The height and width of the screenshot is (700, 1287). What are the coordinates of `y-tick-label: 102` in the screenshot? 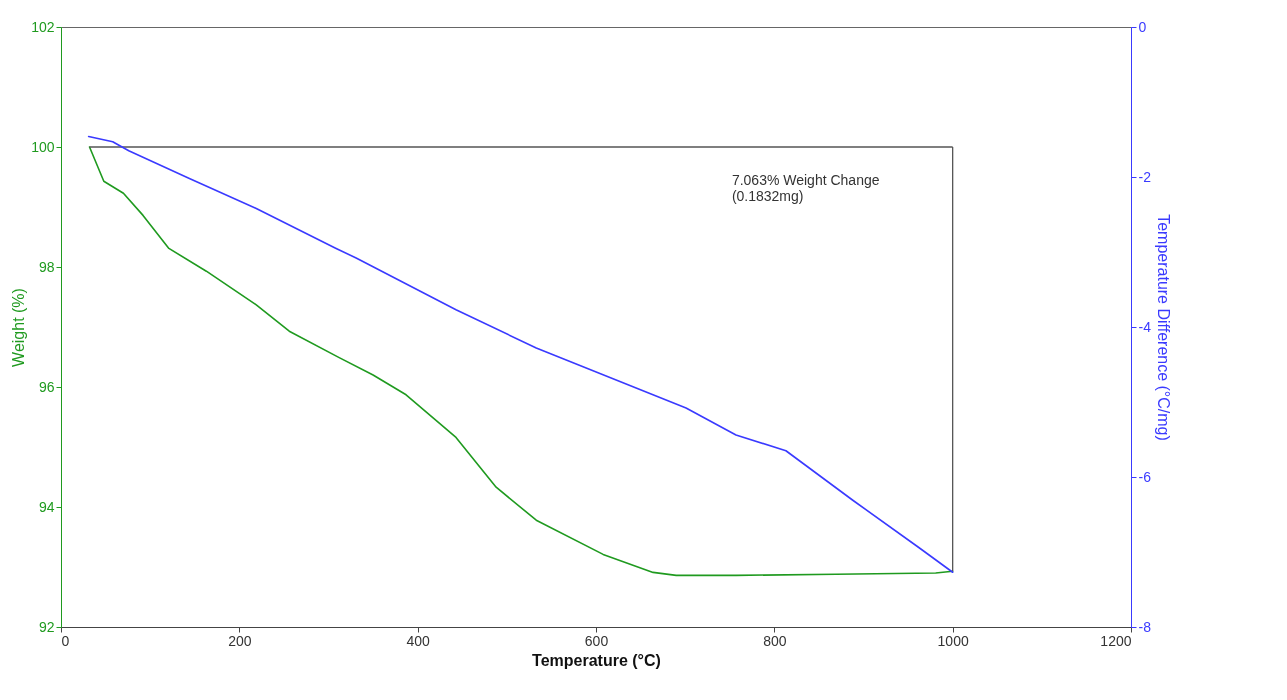 It's located at (43, 26).